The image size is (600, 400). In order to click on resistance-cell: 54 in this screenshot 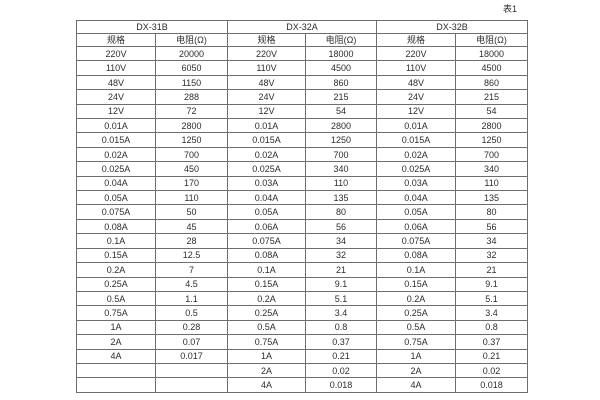, I will do `click(341, 111)`.